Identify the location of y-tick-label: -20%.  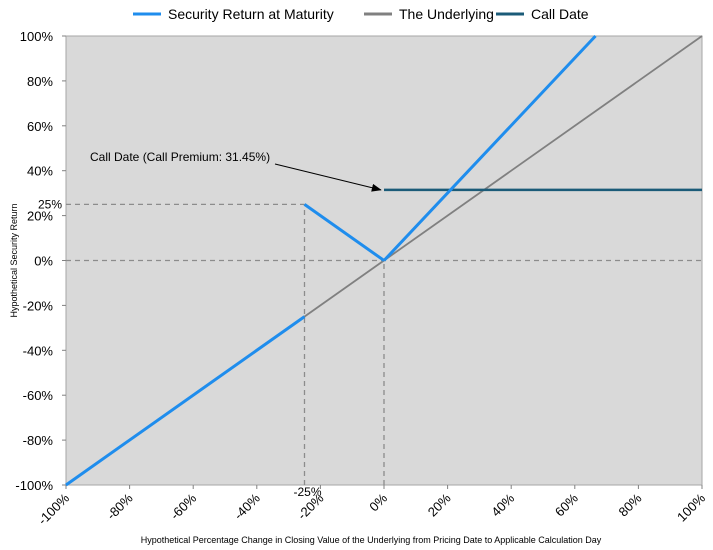
(38, 305).